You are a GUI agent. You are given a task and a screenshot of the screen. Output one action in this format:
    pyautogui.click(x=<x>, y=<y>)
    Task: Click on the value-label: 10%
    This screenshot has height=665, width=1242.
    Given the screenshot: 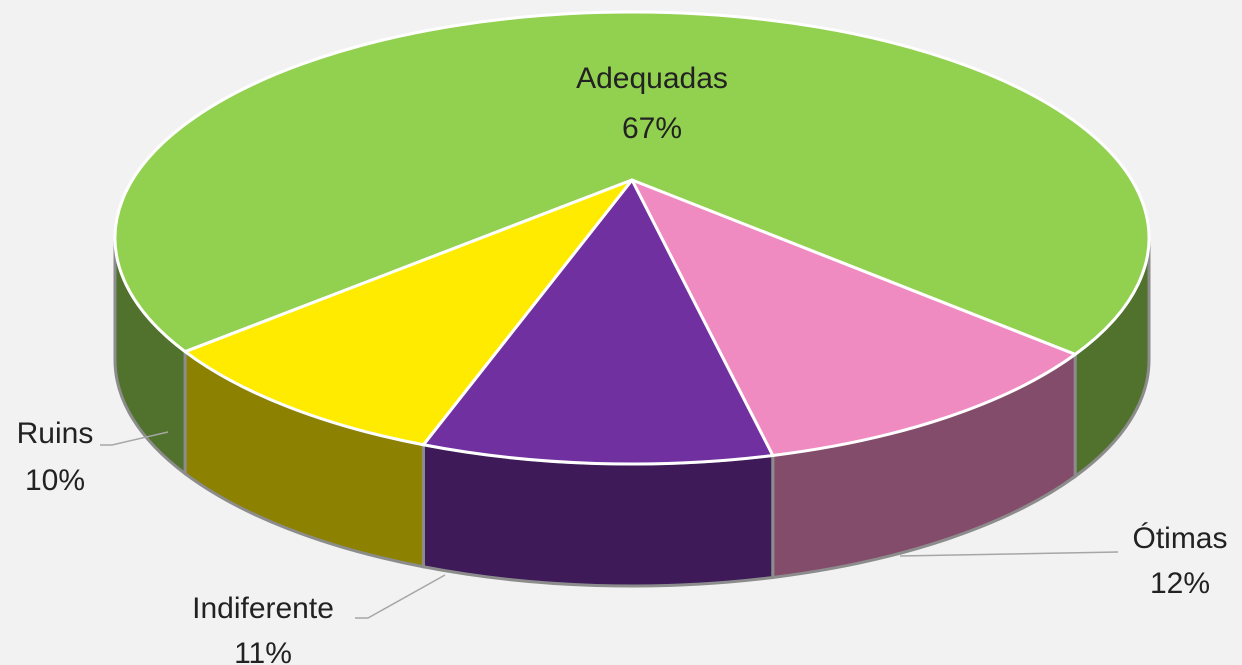 What is the action you would take?
    pyautogui.click(x=55, y=480)
    